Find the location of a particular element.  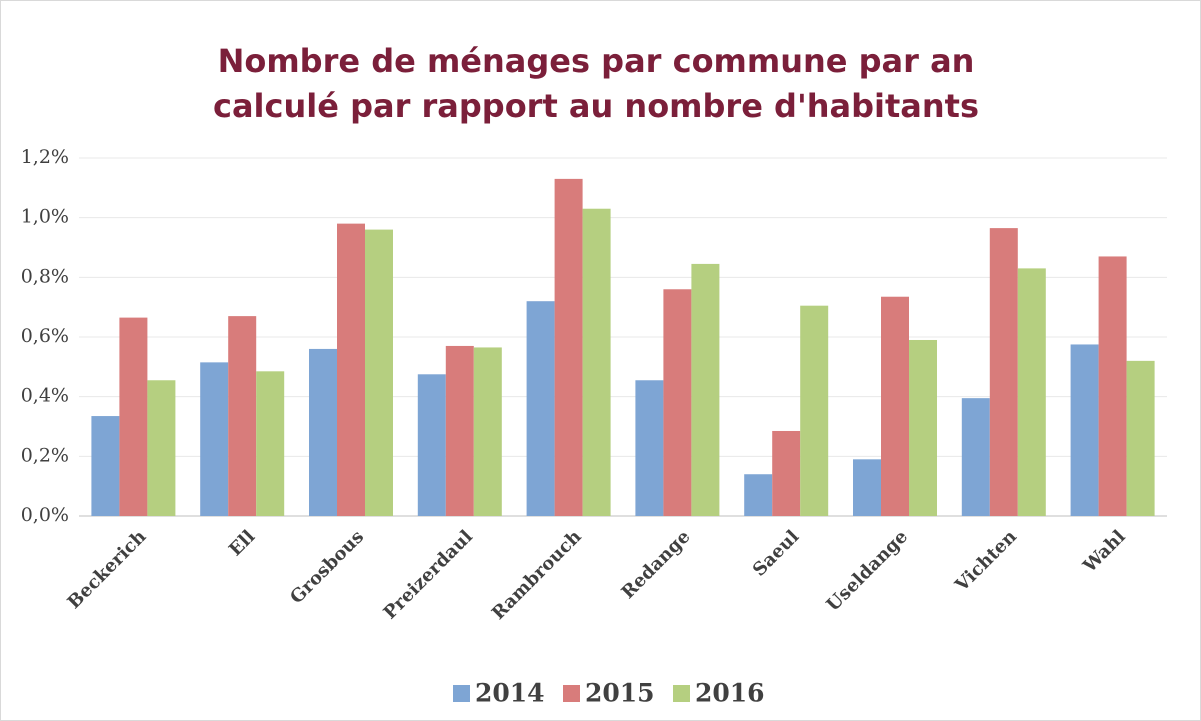

x-tick-label: Wahl is located at coordinates (1104, 551).